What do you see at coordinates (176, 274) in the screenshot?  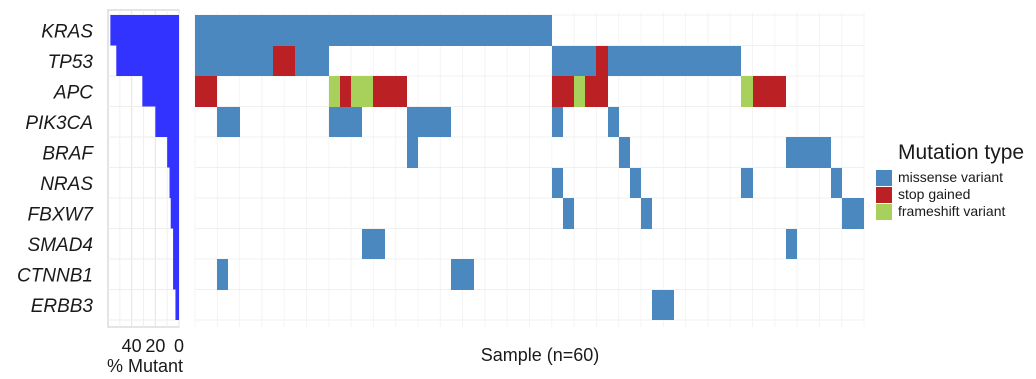 I see `percent-mutant-bar-ctnnb1` at bounding box center [176, 274].